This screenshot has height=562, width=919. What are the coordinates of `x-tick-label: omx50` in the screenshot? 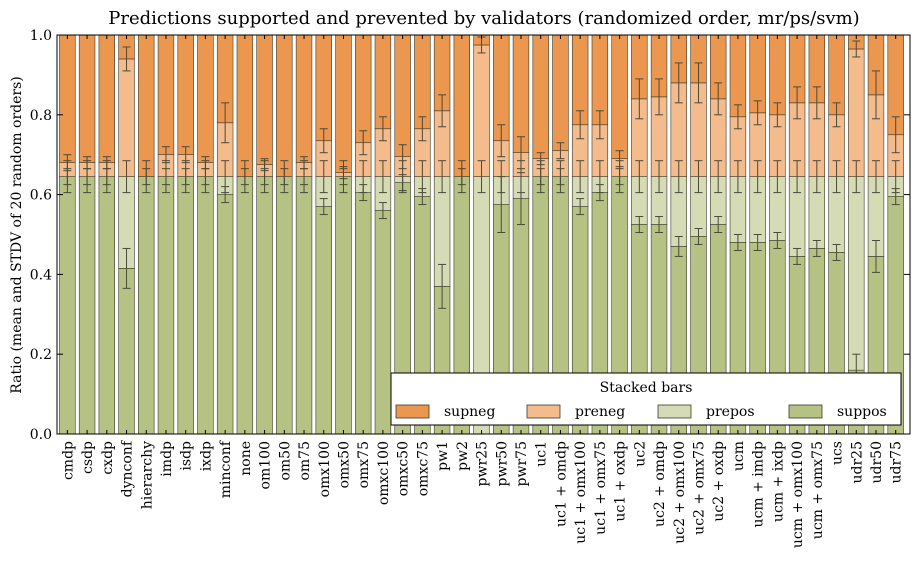 It's located at (344, 464).